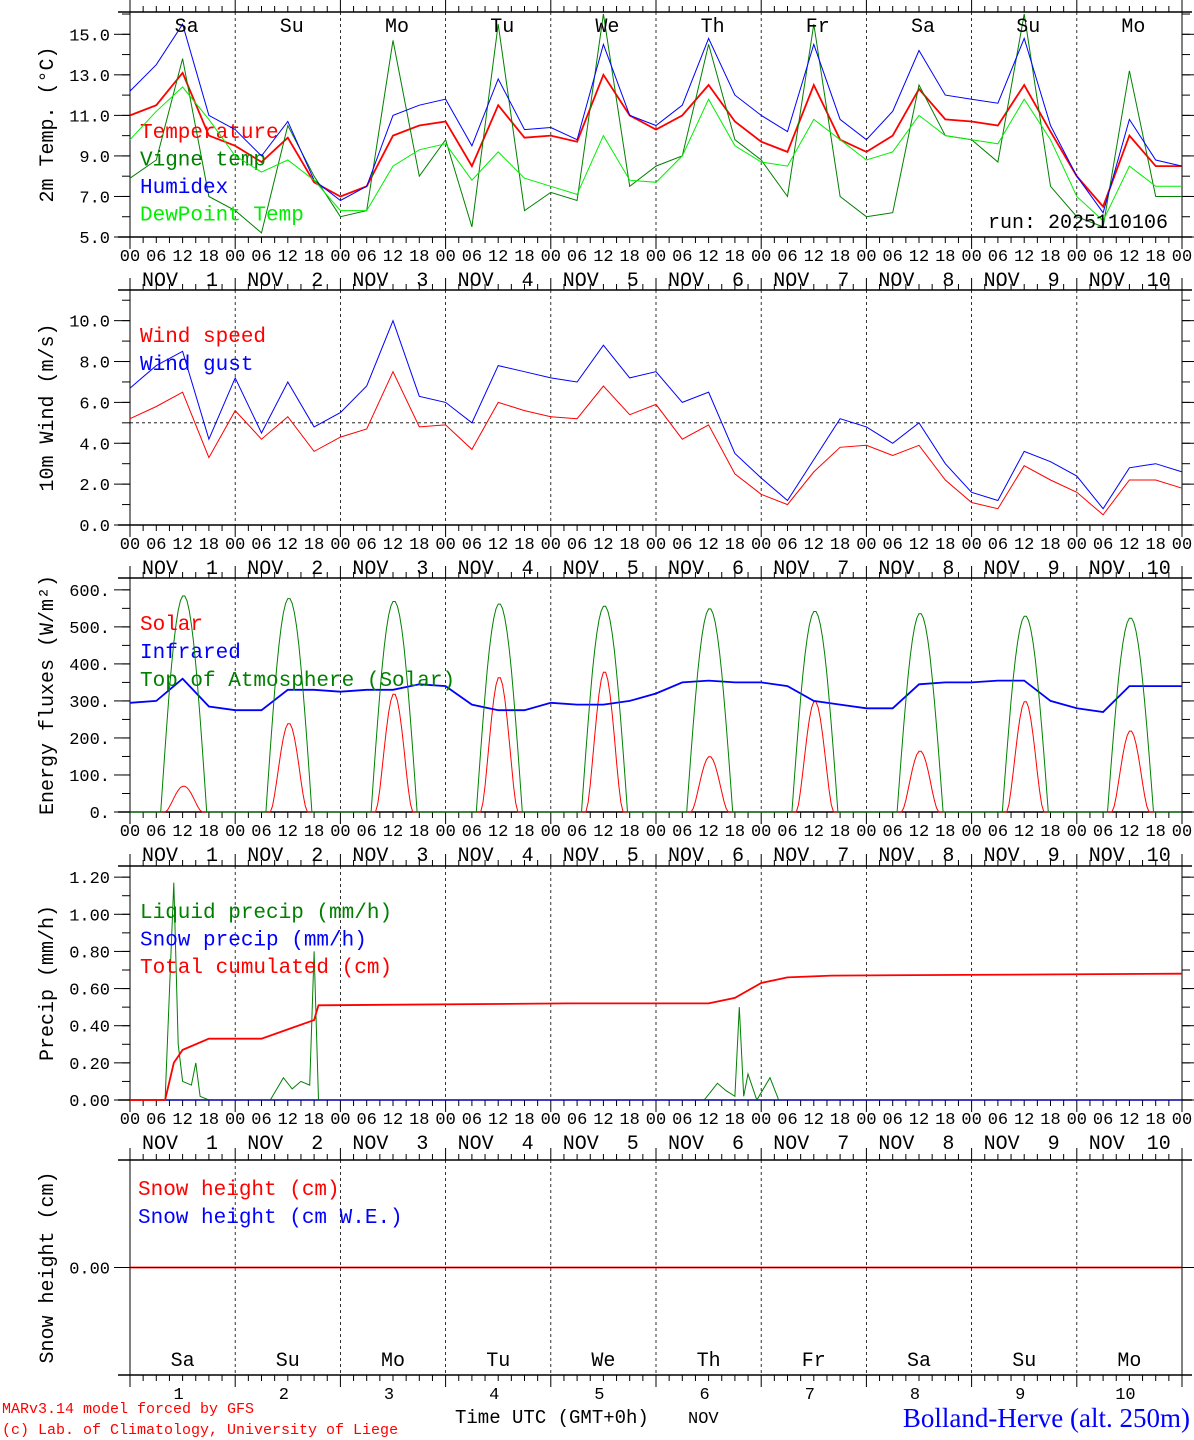 The image size is (1194, 1440). Describe the element at coordinates (1054, 856) in the screenshot. I see `day-label: 9` at that location.